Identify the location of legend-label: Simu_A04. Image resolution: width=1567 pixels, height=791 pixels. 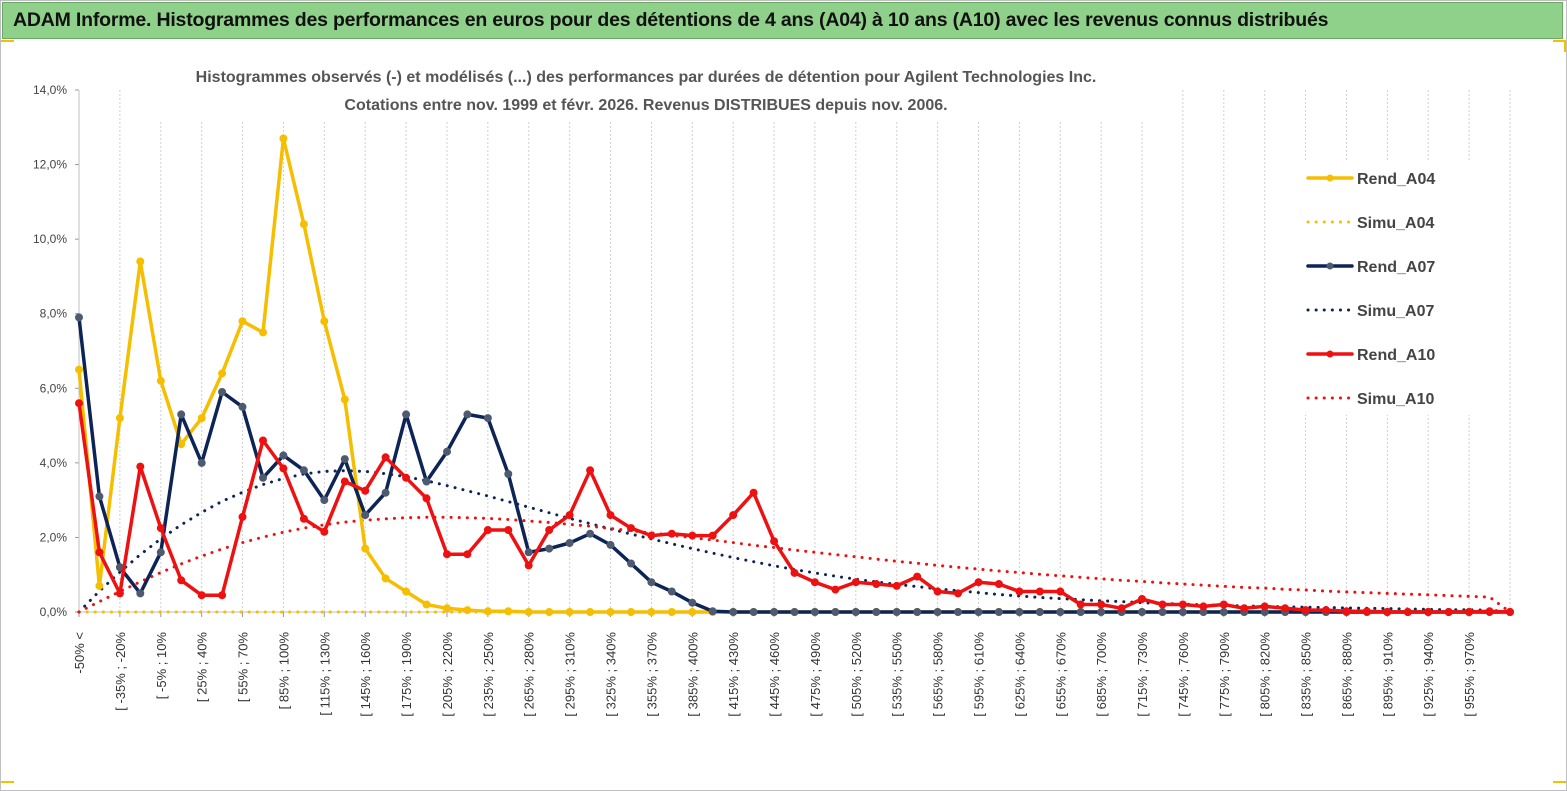
(1395, 223).